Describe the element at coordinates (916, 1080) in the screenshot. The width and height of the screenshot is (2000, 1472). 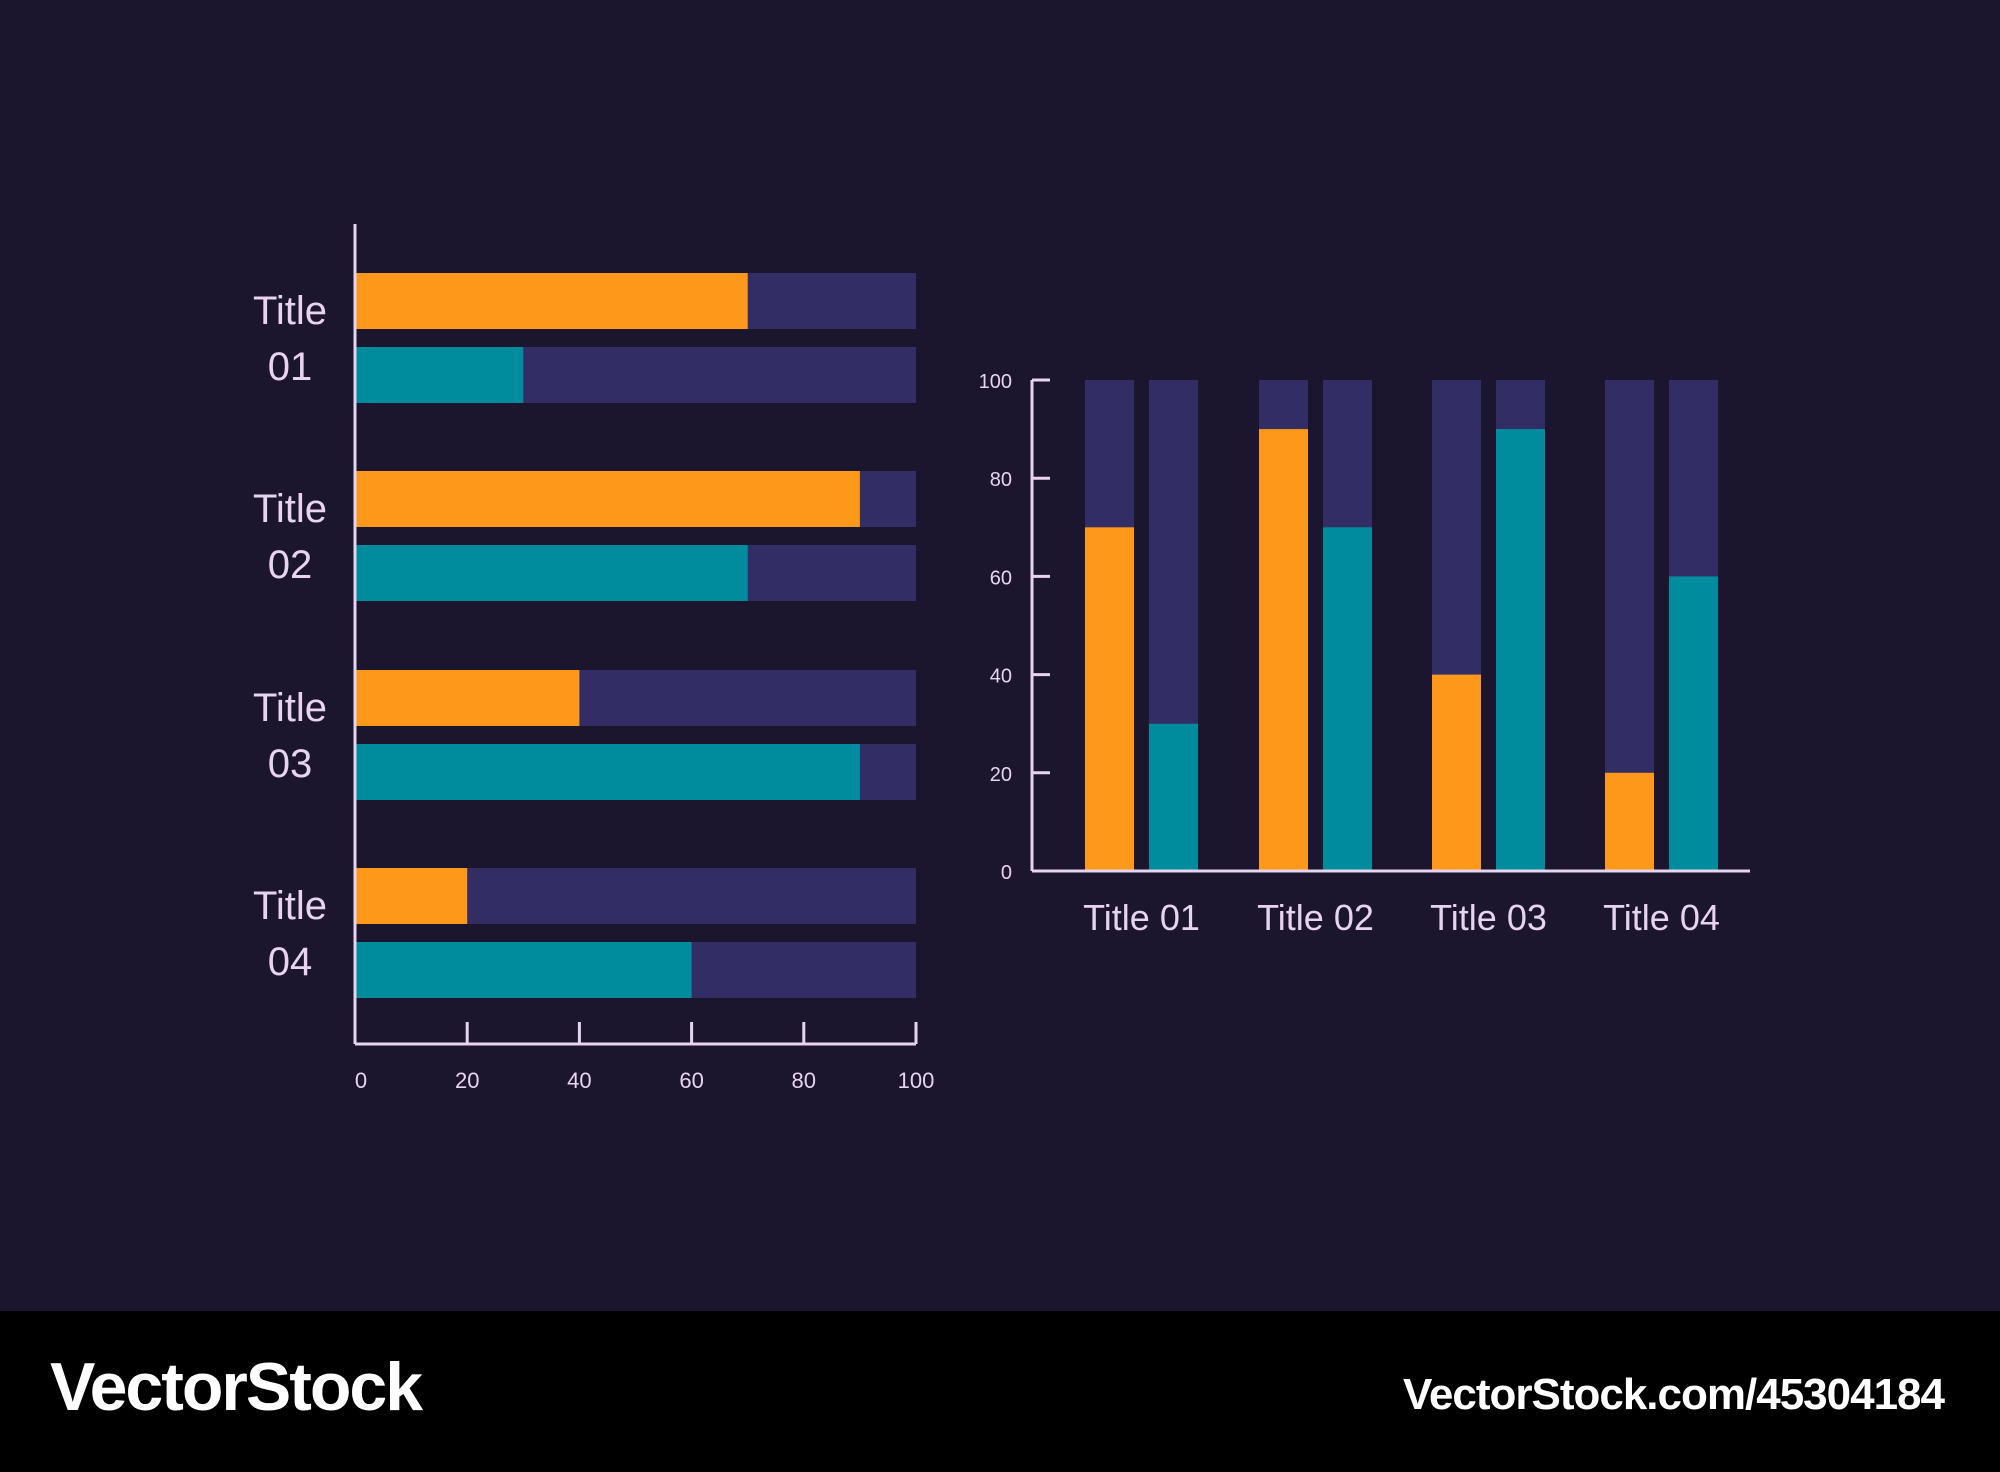
I see `x-tick-label: 100` at that location.